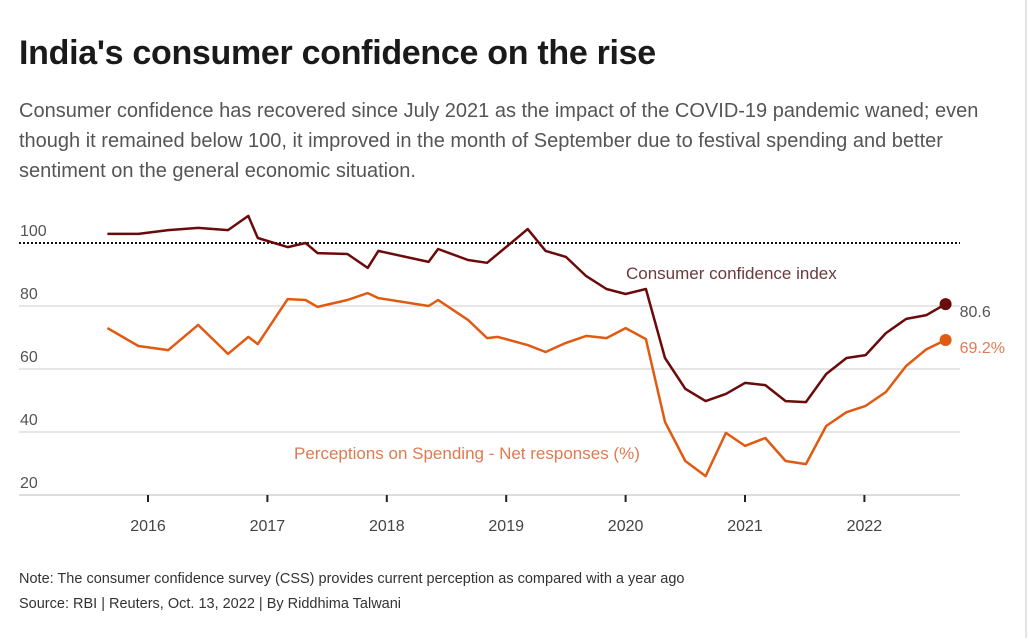 The height and width of the screenshot is (640, 1029). I want to click on y-tick-label: 60, so click(29, 357).